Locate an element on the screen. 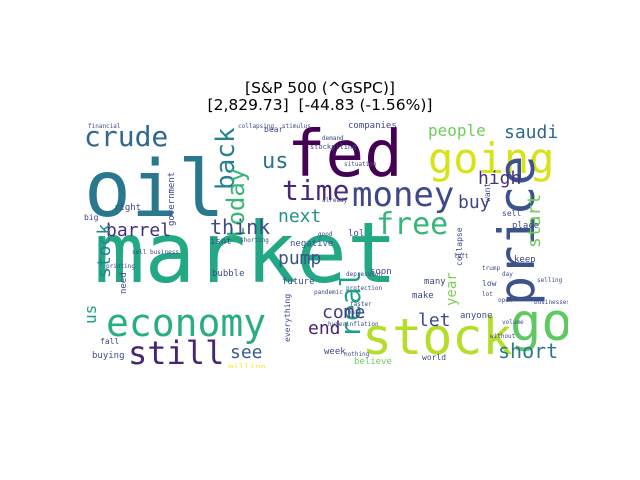  cloud-word-depression: depression is located at coordinates (364, 274).